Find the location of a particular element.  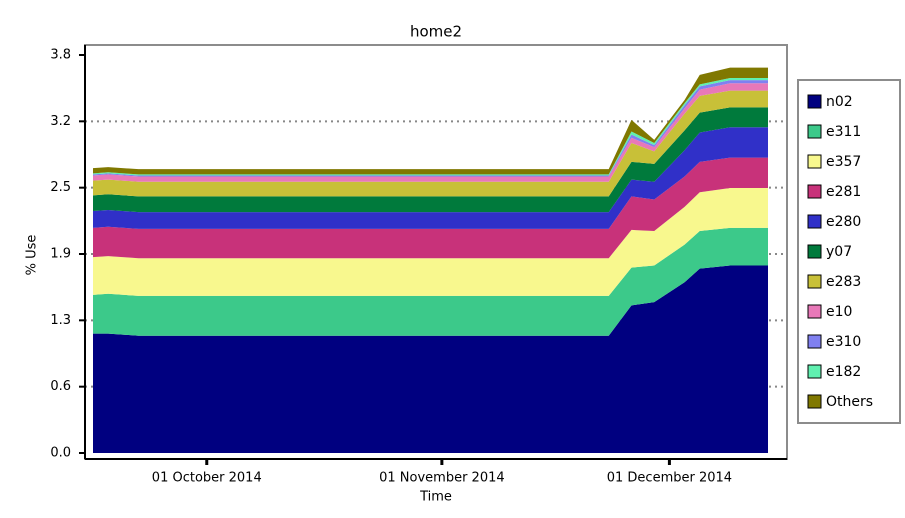

y-tick-label: 0.0 is located at coordinates (60, 453).